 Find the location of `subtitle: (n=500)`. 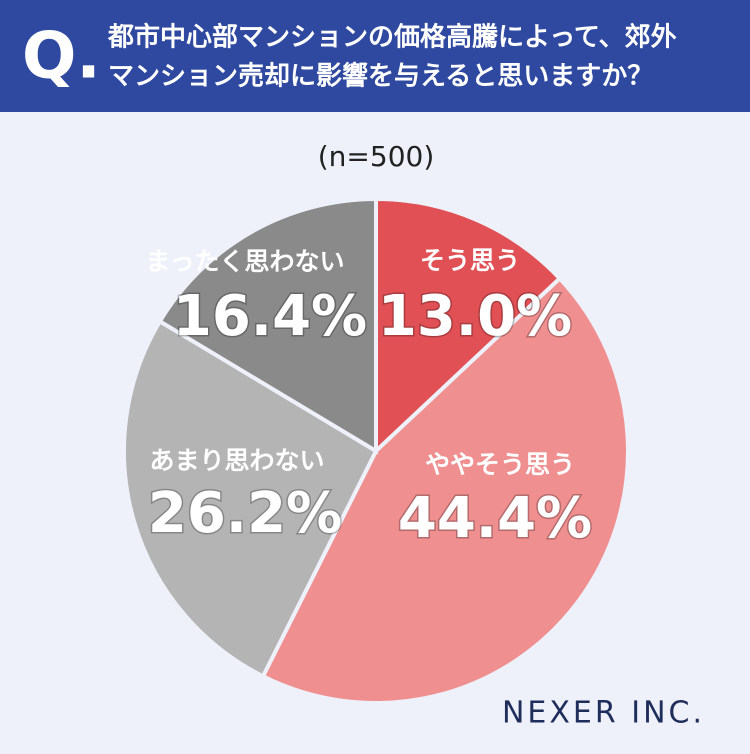

subtitle: (n=500) is located at coordinates (376, 156).